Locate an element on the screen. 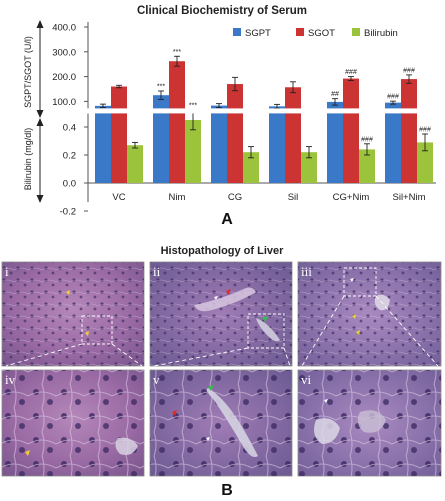 This screenshot has height=501, width=445. micrograph-iv is located at coordinates (73, 423).